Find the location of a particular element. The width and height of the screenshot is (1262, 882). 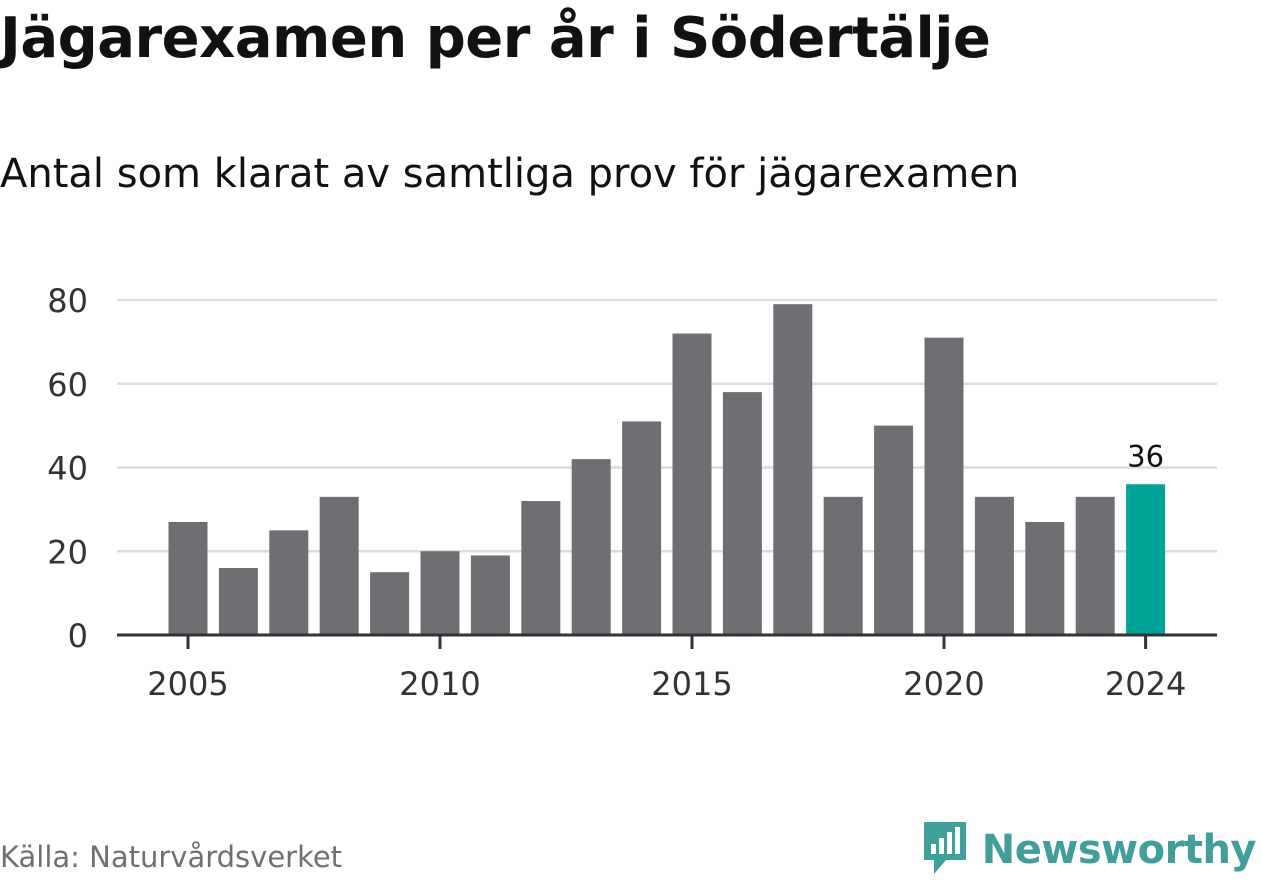

bar-2015 is located at coordinates (692, 484).